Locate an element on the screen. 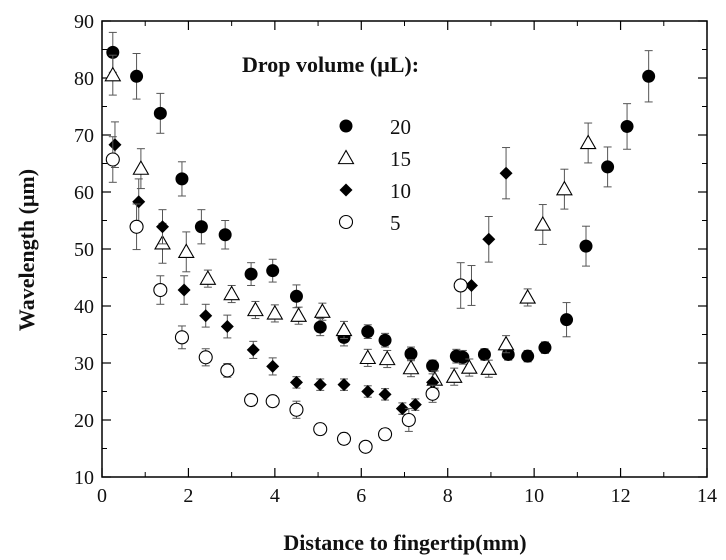 The width and height of the screenshot is (726, 560). x-tick-label: 0 is located at coordinates (102, 496).